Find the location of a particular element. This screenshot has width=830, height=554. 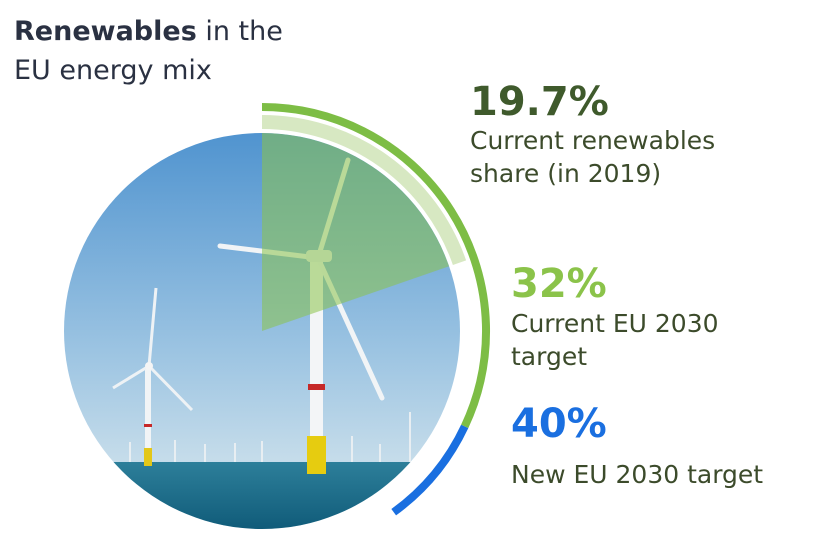

title-bold: Renewables is located at coordinates (105, 31).